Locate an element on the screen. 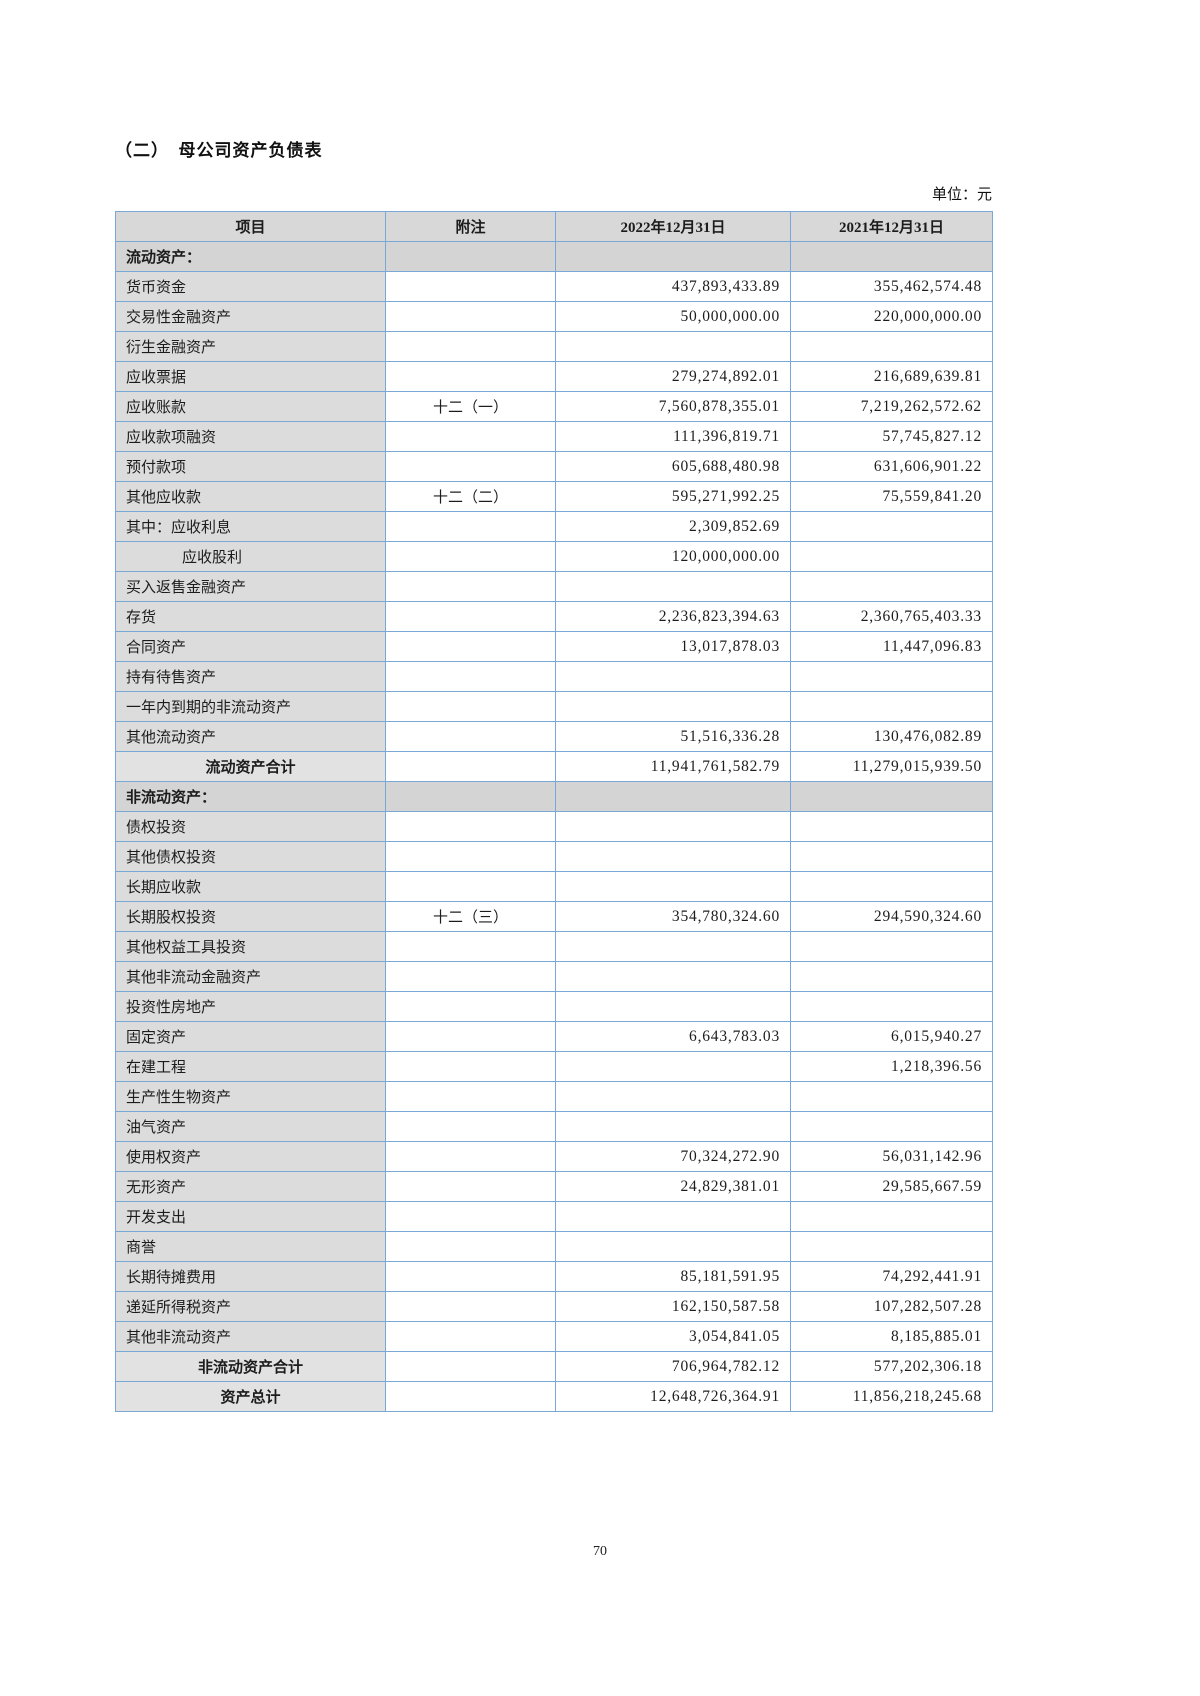 The height and width of the screenshot is (1696, 1200). item-label: 债权投资 is located at coordinates (250, 826).